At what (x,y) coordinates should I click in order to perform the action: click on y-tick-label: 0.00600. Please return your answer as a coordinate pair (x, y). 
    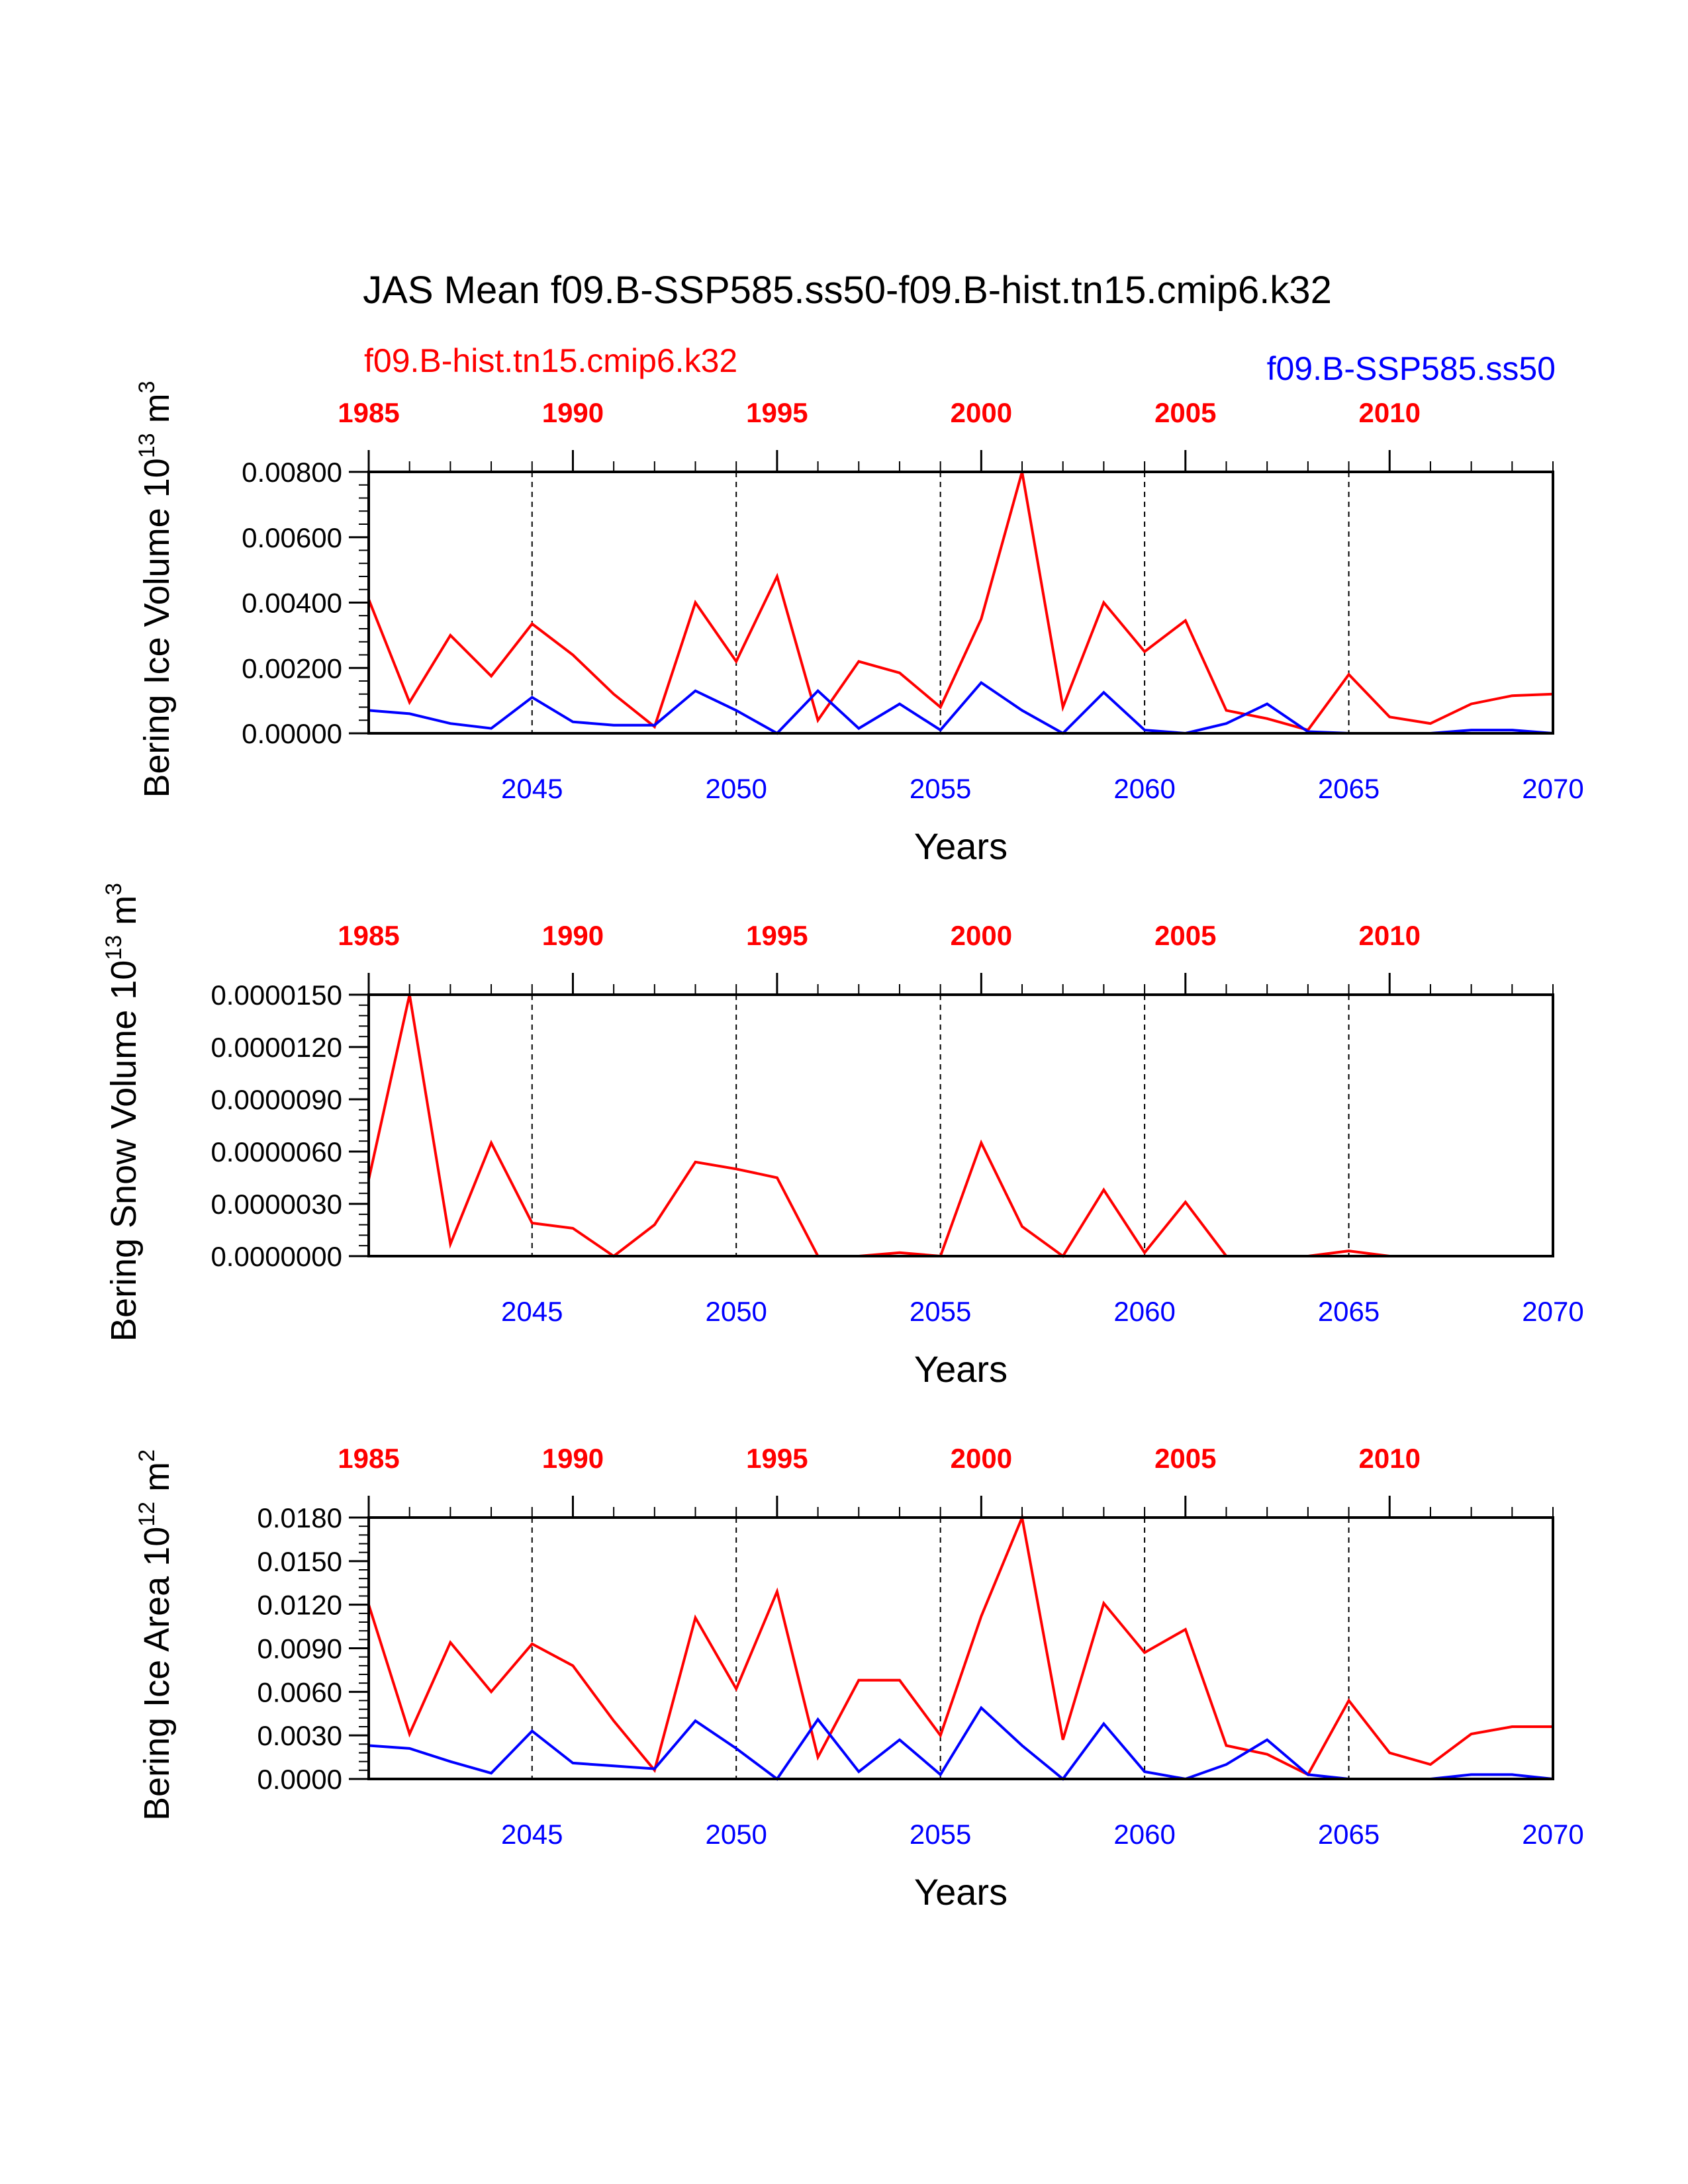
    Looking at the image, I should click on (292, 537).